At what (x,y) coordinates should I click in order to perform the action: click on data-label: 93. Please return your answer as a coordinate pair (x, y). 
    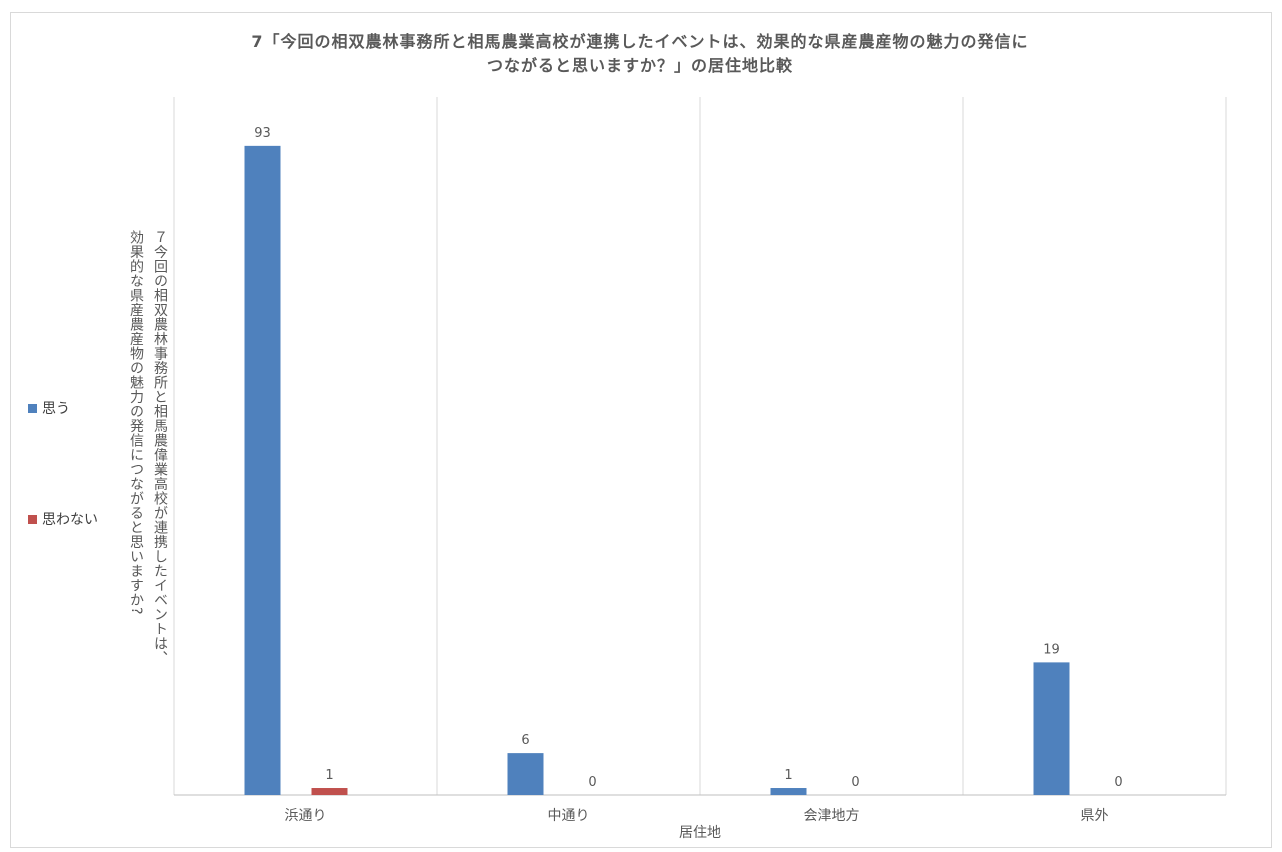
    Looking at the image, I should click on (262, 133).